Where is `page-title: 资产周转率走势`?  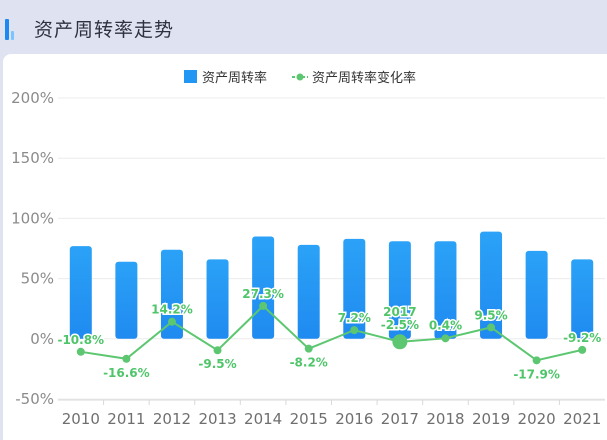 page-title: 资产周转率走势 is located at coordinates (104, 30).